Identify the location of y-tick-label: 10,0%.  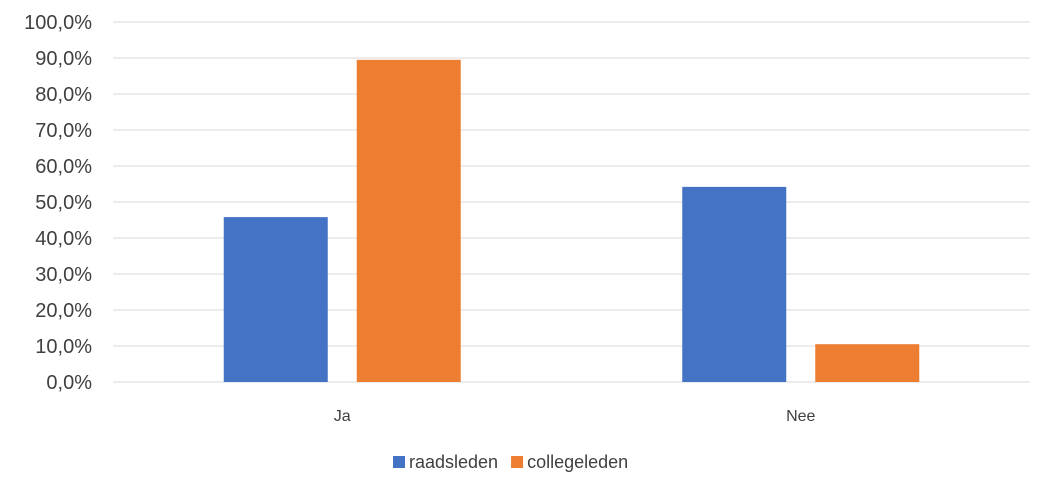
(63, 347).